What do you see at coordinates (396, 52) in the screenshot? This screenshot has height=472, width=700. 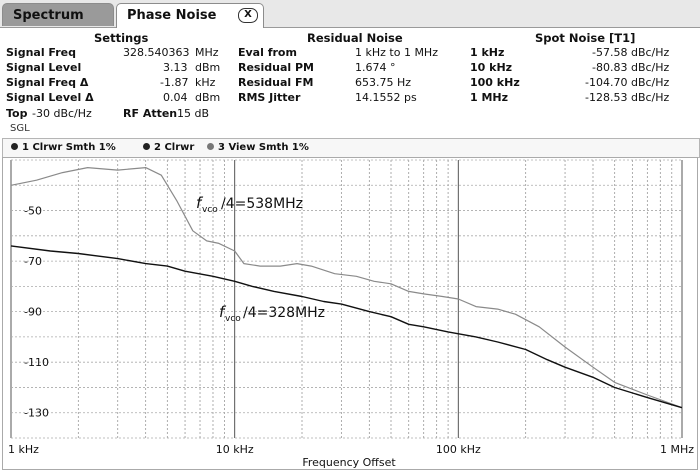 I see `eval-from-value: 1 kHz to 1 MHz` at bounding box center [396, 52].